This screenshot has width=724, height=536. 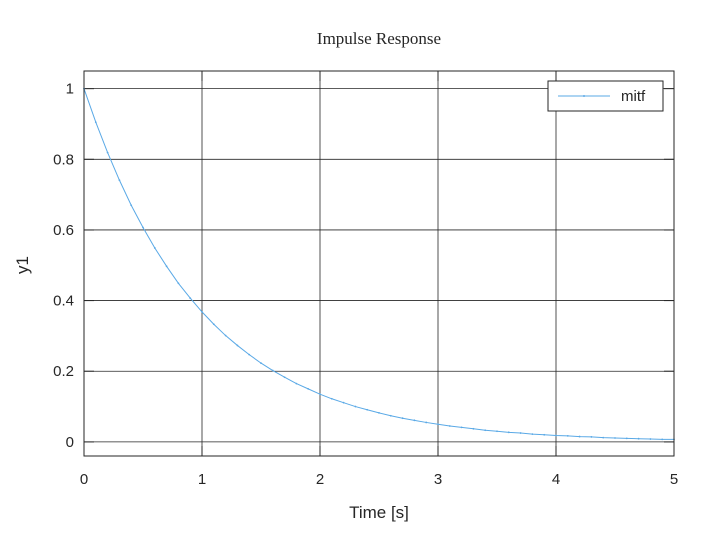 What do you see at coordinates (63, 159) in the screenshot?
I see `y-tick-label: 0.8` at bounding box center [63, 159].